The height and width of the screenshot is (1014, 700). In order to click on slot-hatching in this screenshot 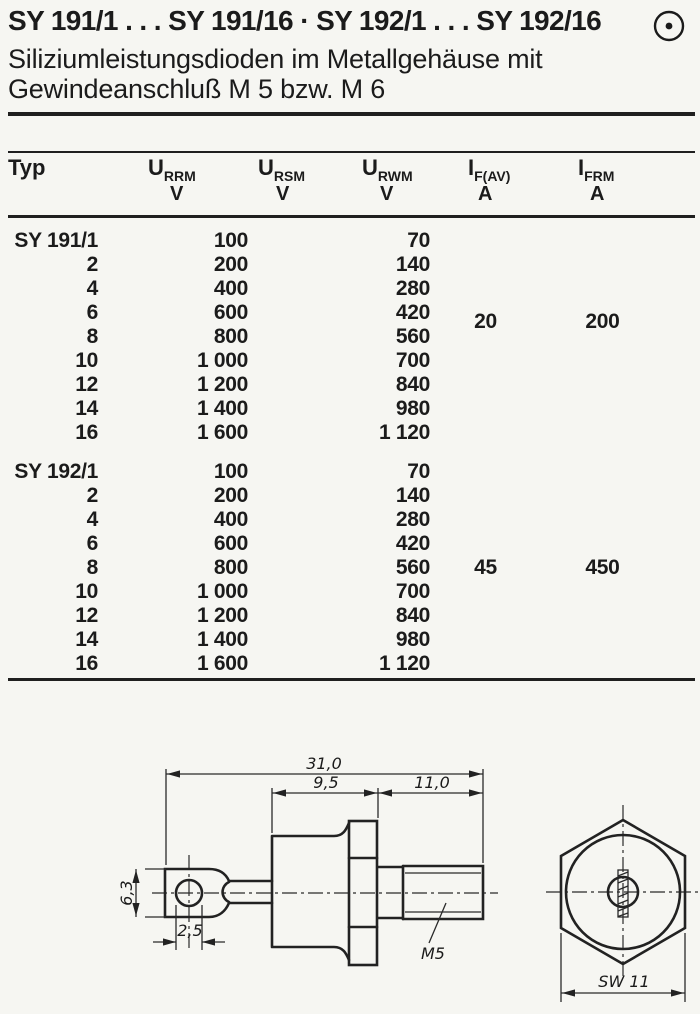, I will do `click(623, 894)`.